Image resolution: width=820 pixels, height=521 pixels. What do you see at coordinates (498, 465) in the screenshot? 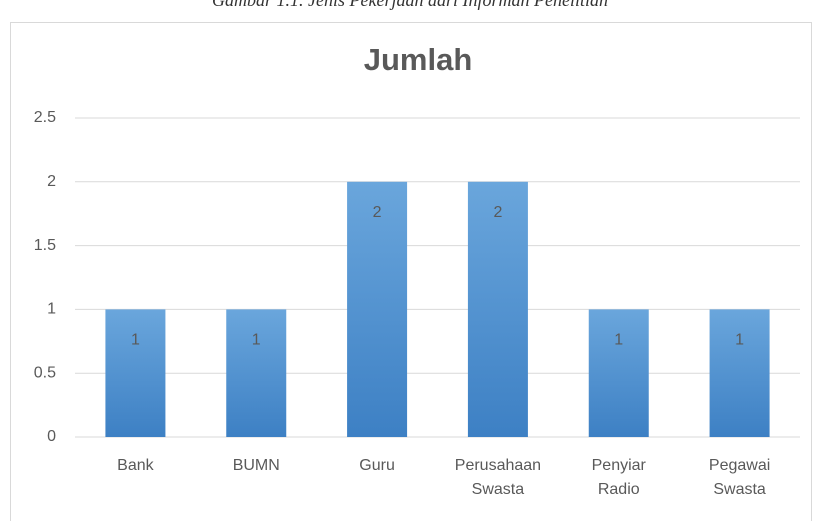
I see `x-tick-label-line: Perusahaan` at bounding box center [498, 465].